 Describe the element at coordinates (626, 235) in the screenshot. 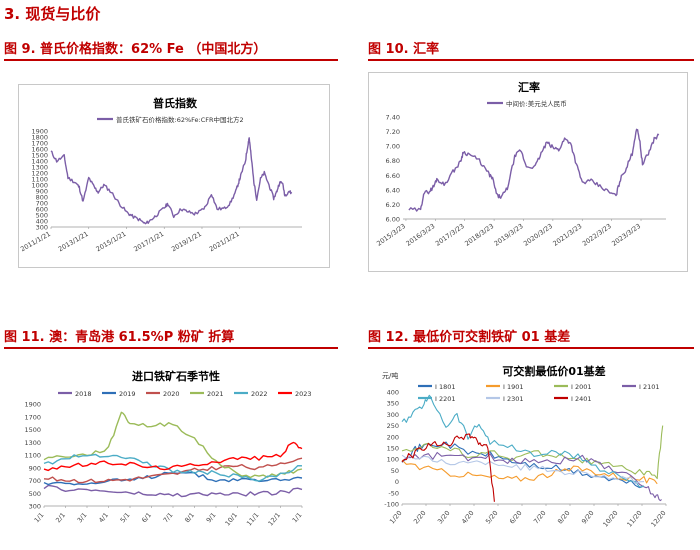

I see `x-tick-label: 2023/3/23` at that location.